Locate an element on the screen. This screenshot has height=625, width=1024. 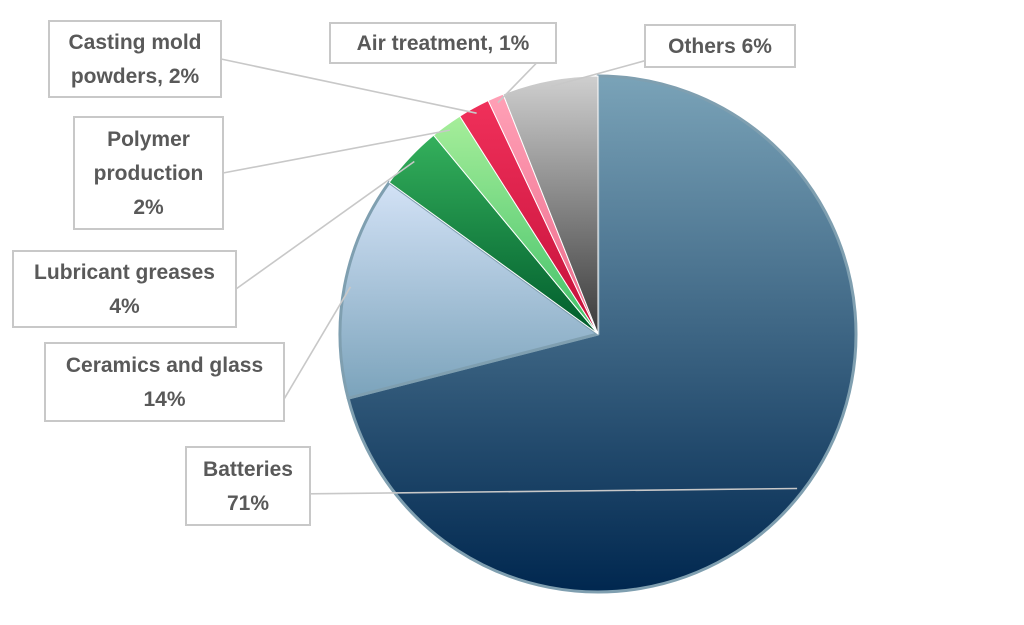
data-label-text: 71% is located at coordinates (248, 503).